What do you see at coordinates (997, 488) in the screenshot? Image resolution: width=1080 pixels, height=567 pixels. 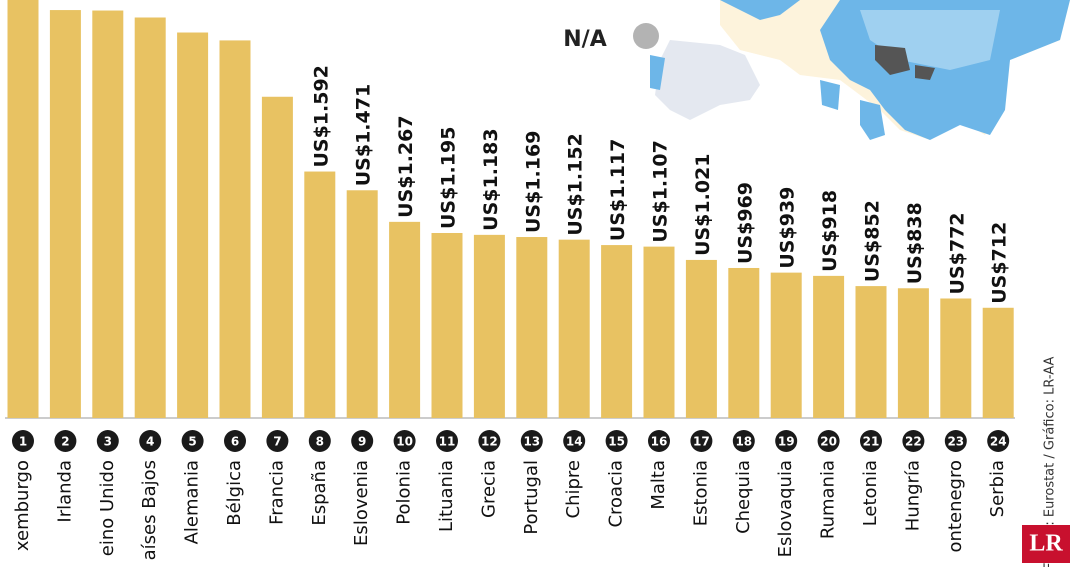 I see `x-tick-label: Serbia` at bounding box center [997, 488].